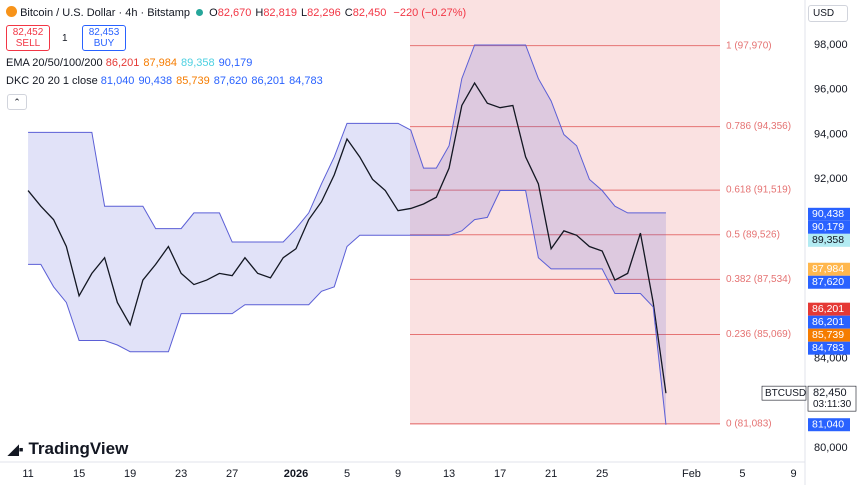 The image size is (860, 485). Describe the element at coordinates (105, 13) in the screenshot. I see `symbol: Bitcoin / U.S. Dollar · 4h · Bitstamp` at that location.